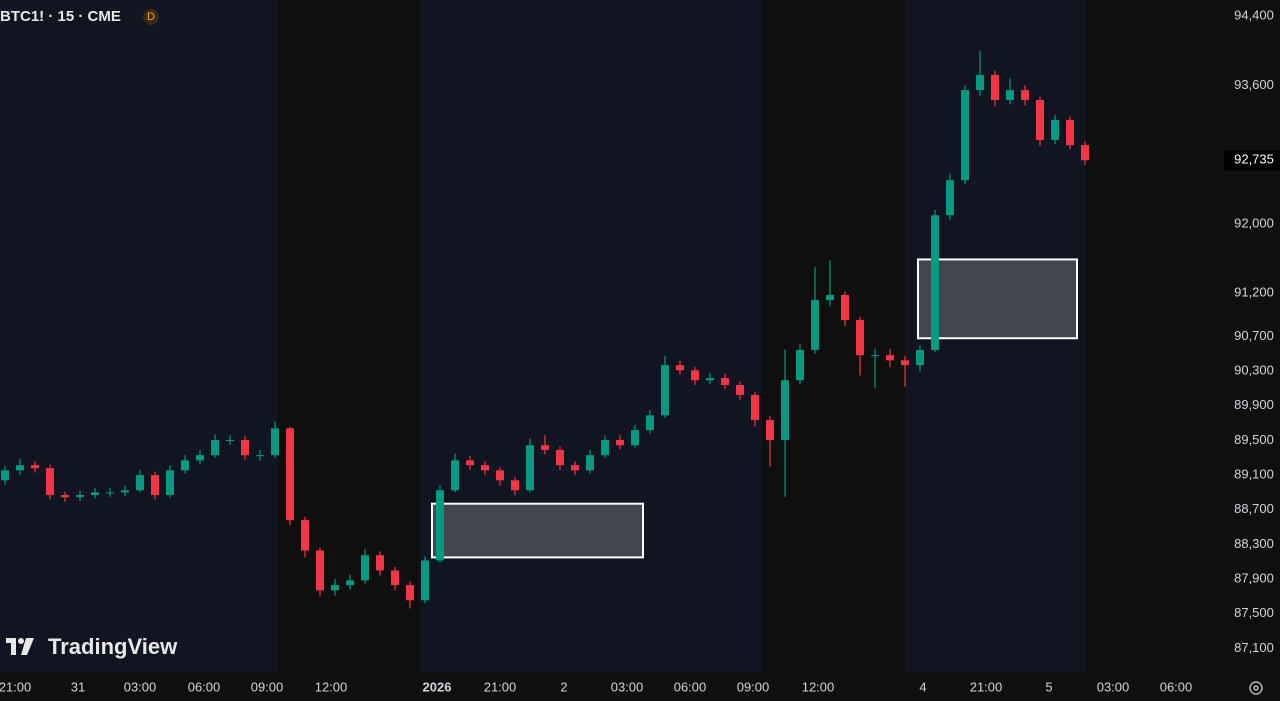 The width and height of the screenshot is (1280, 701). I want to click on watermark: TradingView, so click(113, 646).